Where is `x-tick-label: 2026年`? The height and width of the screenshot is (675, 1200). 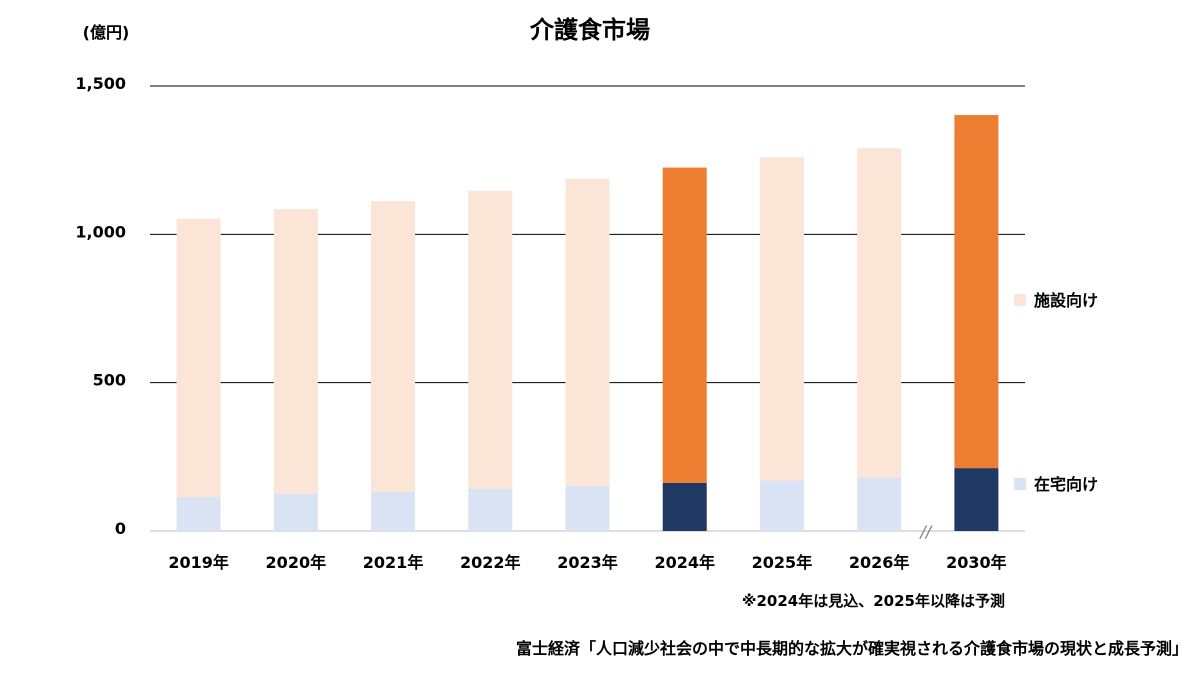 x-tick-label: 2026年 is located at coordinates (879, 562).